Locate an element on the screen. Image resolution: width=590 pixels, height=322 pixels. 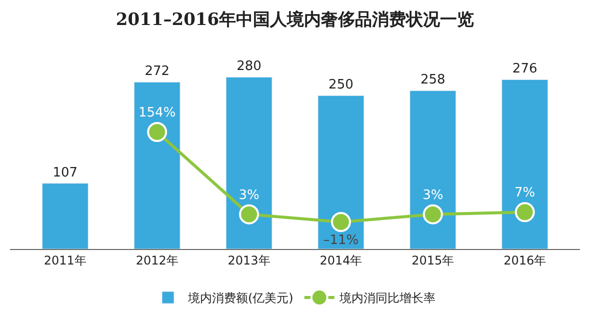
legend-label: 境内消同比增长率 is located at coordinates (387, 298).